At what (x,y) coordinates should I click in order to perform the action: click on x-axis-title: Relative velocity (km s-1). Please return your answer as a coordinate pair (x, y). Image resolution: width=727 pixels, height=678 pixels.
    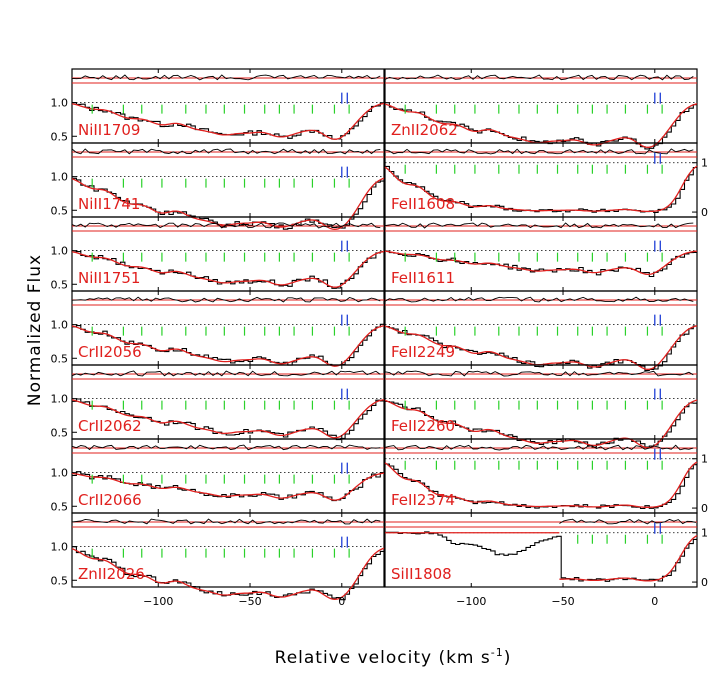
    Looking at the image, I should click on (393, 657).